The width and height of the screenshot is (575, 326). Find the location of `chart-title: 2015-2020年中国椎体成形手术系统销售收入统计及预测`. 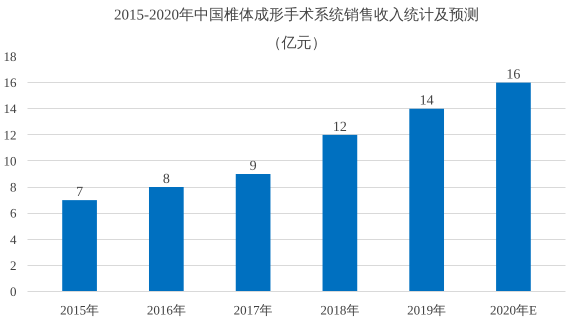

chart-title: 2015-2020年中国椎体成形手术系统销售收入统计及预测 is located at coordinates (296, 15).